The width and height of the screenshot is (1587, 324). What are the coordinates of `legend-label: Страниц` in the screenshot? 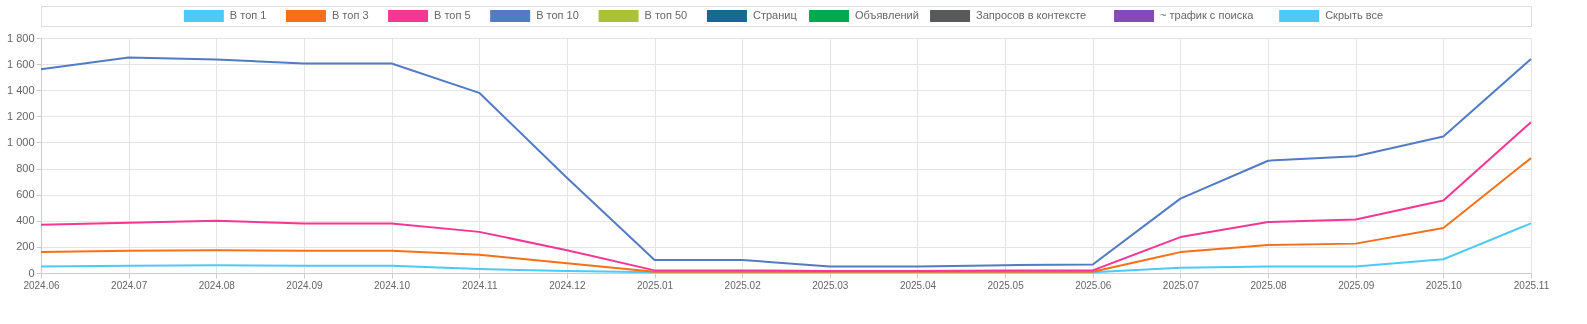 It's located at (775, 15).